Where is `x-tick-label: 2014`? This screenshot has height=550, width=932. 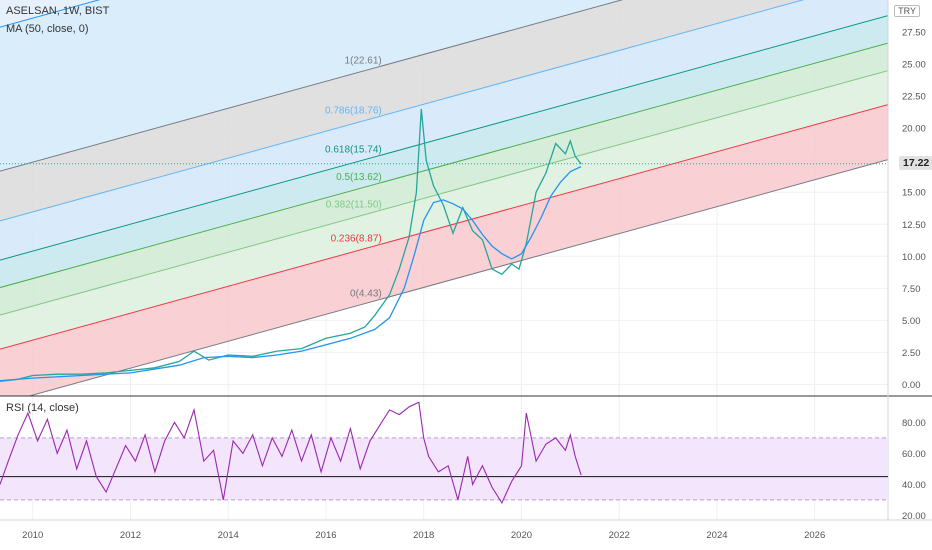
x-tick-label: 2014 is located at coordinates (228, 535).